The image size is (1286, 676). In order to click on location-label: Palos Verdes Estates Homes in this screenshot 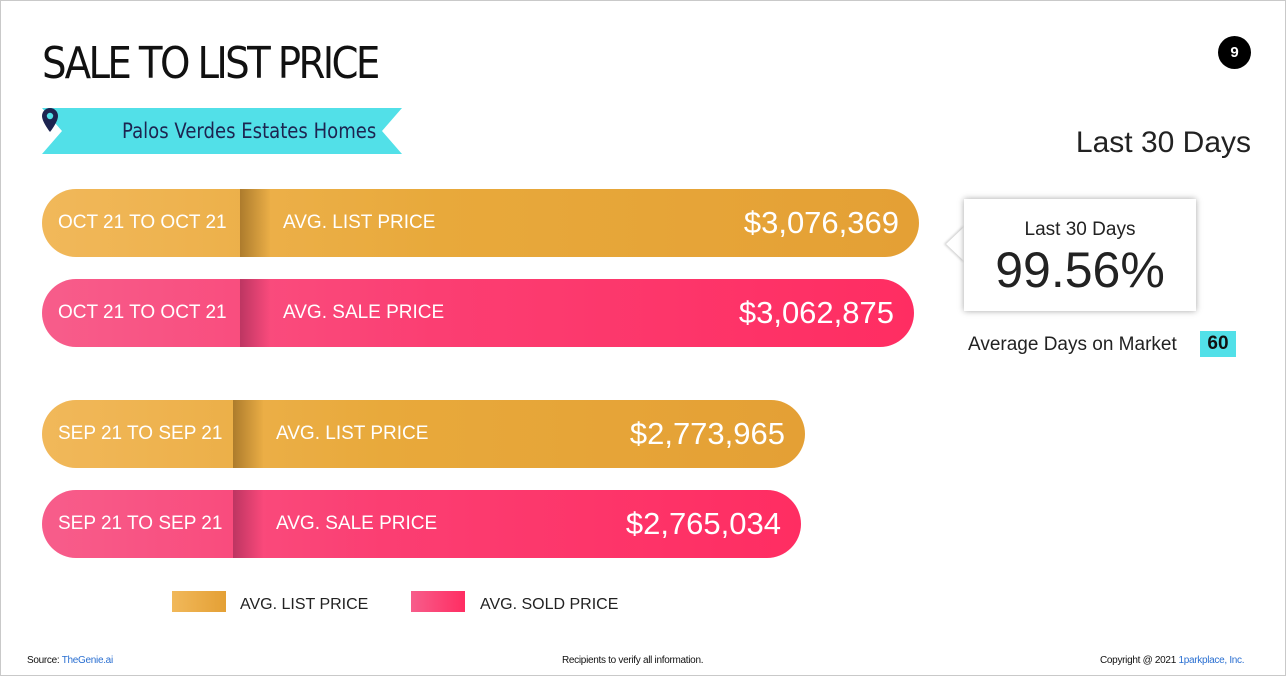, I will do `click(249, 131)`.